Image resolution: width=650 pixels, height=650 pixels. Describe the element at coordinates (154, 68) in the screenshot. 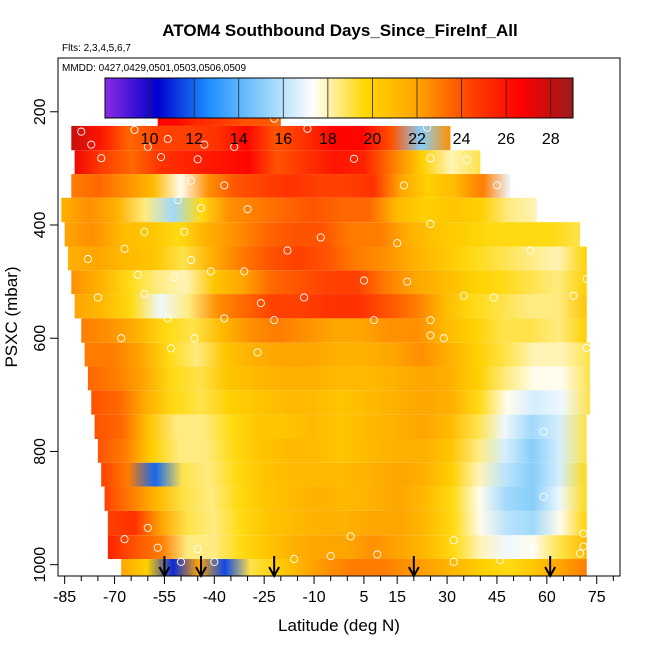

I see `dates-annotation: MMDD: 0427,0429,0501,0503,0506,0509` at that location.